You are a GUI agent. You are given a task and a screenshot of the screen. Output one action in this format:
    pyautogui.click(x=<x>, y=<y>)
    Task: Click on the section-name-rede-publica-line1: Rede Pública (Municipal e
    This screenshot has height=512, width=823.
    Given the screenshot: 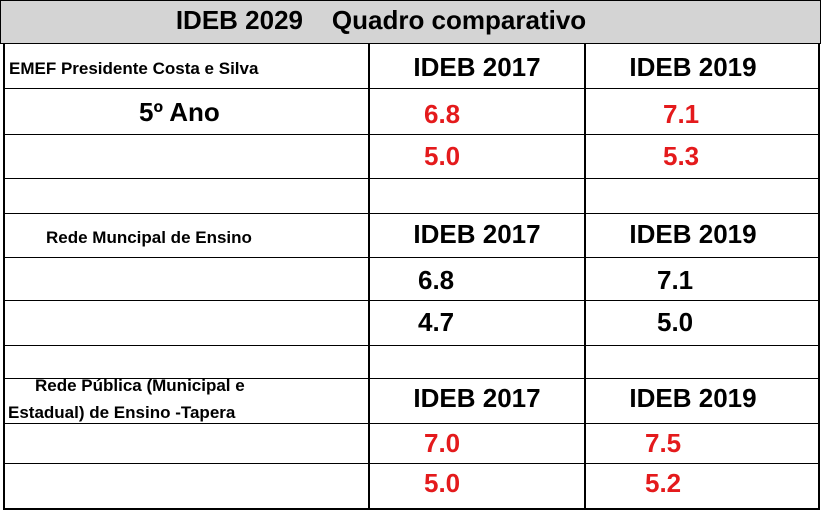 What is the action you would take?
    pyautogui.click(x=140, y=385)
    